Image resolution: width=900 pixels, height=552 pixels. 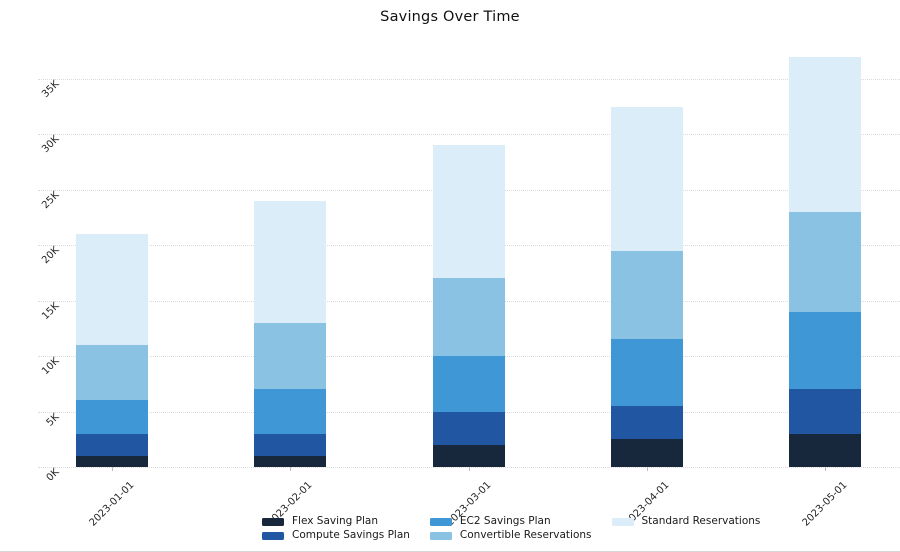 I want to click on legend-item-standard-reservations: Standard Reservations, so click(x=691, y=521).